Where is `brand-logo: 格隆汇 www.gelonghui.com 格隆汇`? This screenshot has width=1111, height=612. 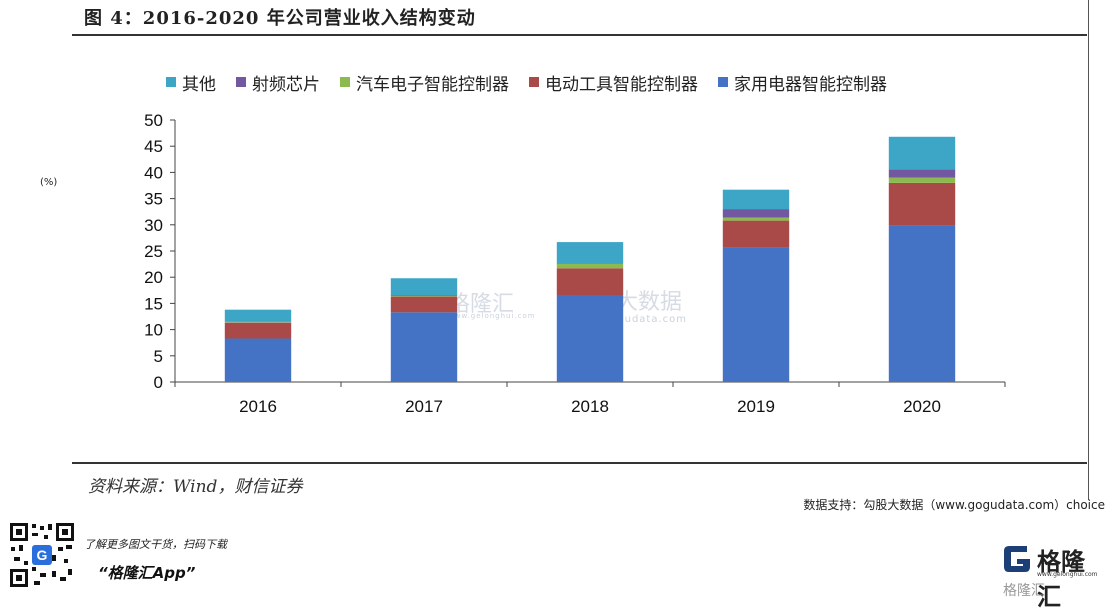 brand-logo: 格隆汇 www.gelonghui.com 格隆汇 is located at coordinates (1054, 576).